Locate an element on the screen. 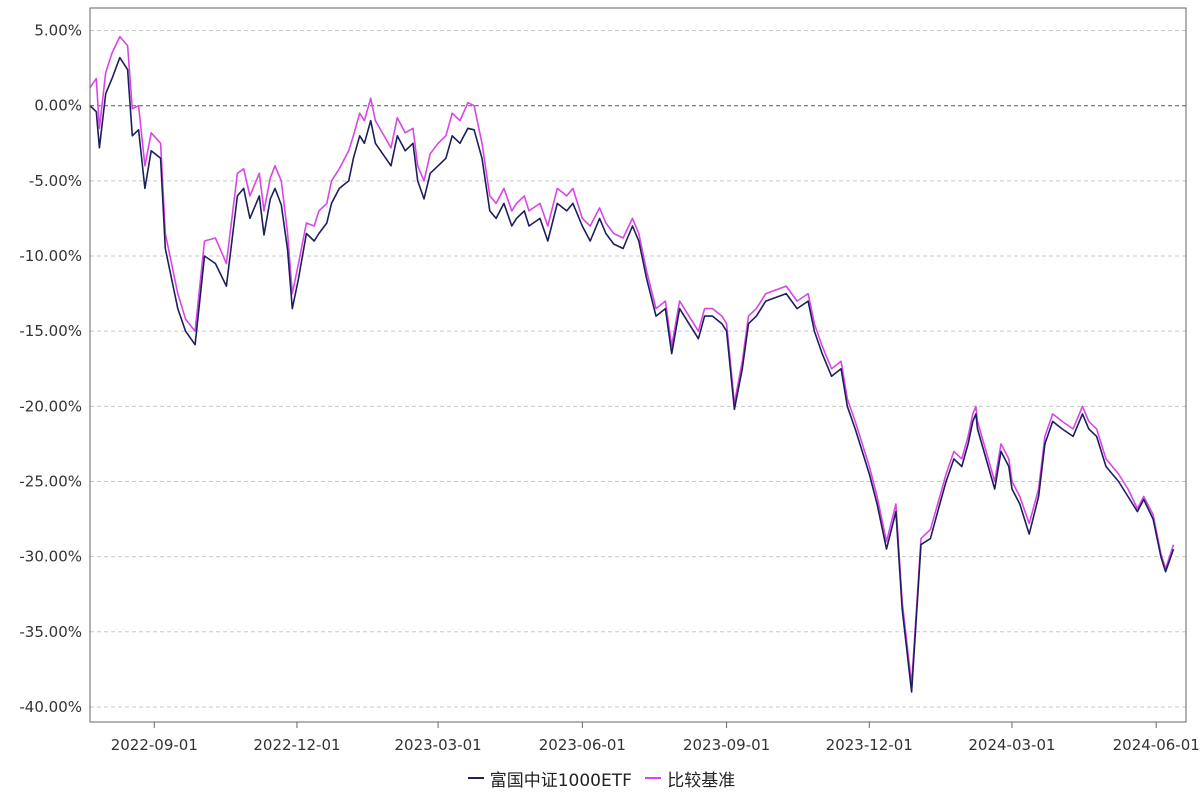 This screenshot has height=796, width=1203. x-tick-label-1: 2022-12-01 is located at coordinates (296, 745).